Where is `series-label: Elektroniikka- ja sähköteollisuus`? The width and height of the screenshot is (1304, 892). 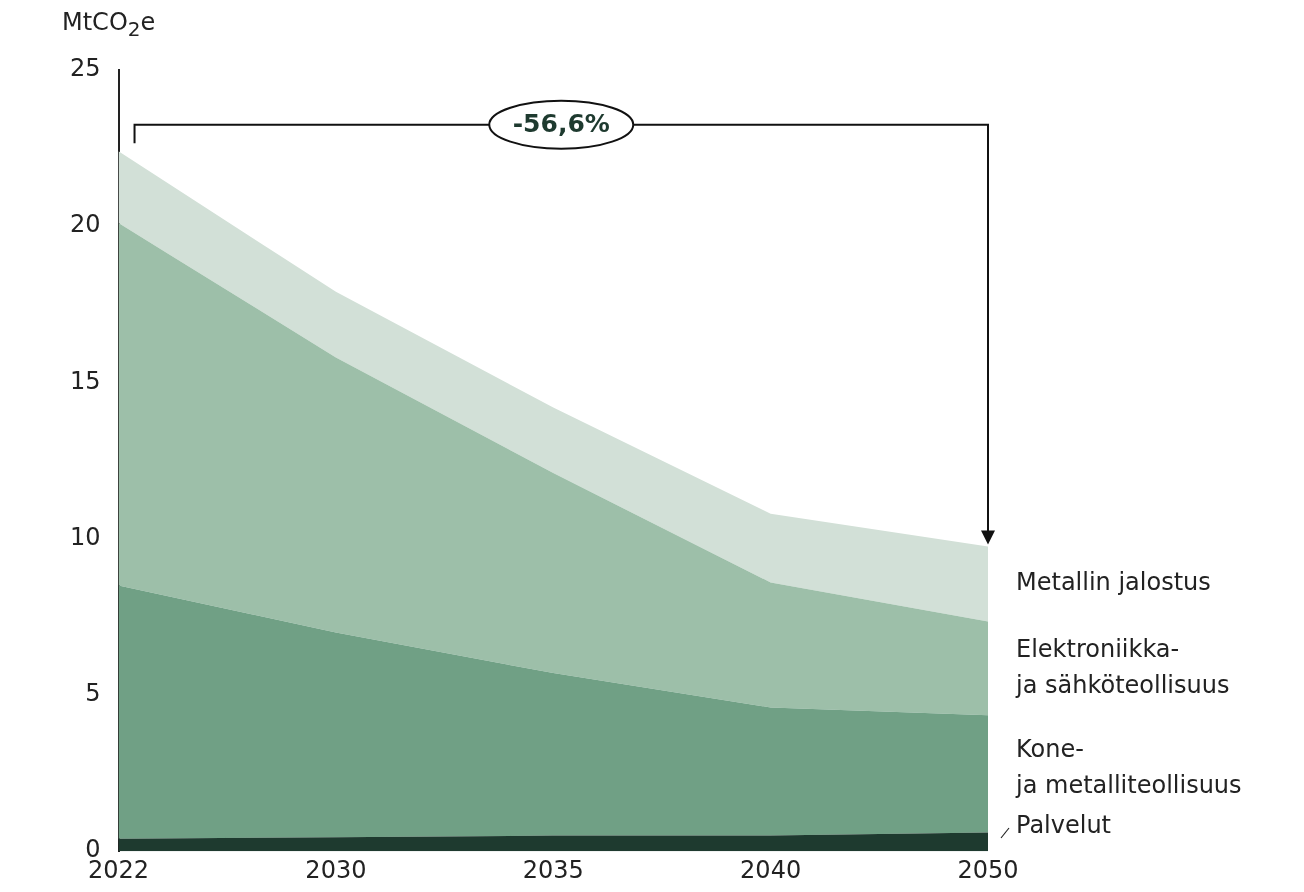 series-label: Elektroniikka- ja sähköteollisuus is located at coordinates (1122, 666).